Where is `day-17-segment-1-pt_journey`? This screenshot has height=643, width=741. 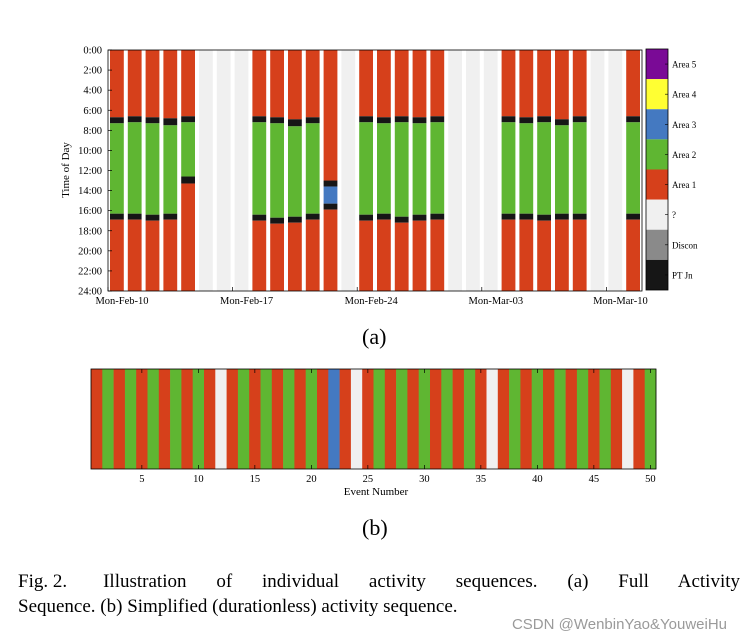
day-17-segment-1-pt_journey is located at coordinates (419, 120).